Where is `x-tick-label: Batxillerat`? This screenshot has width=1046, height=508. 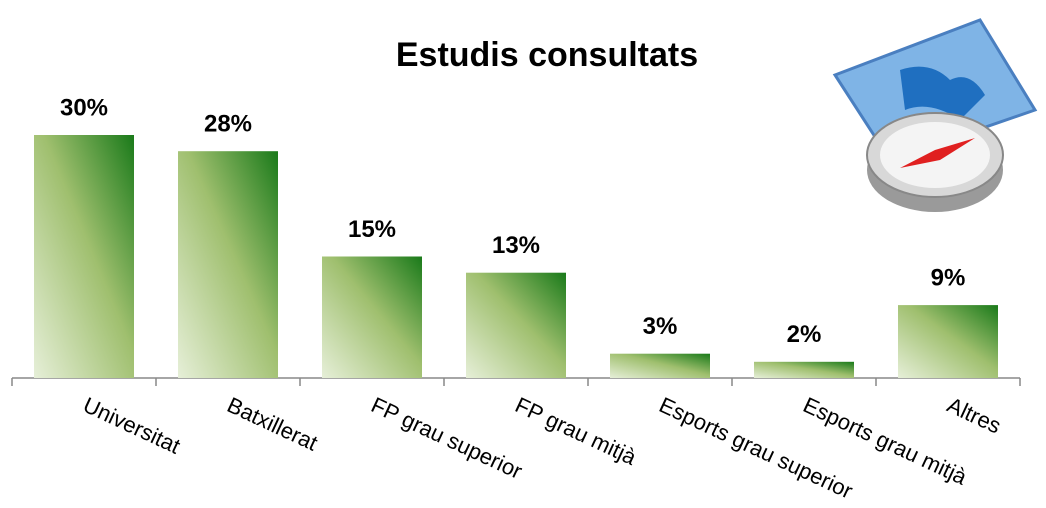 x-tick-label: Batxillerat is located at coordinates (272, 423).